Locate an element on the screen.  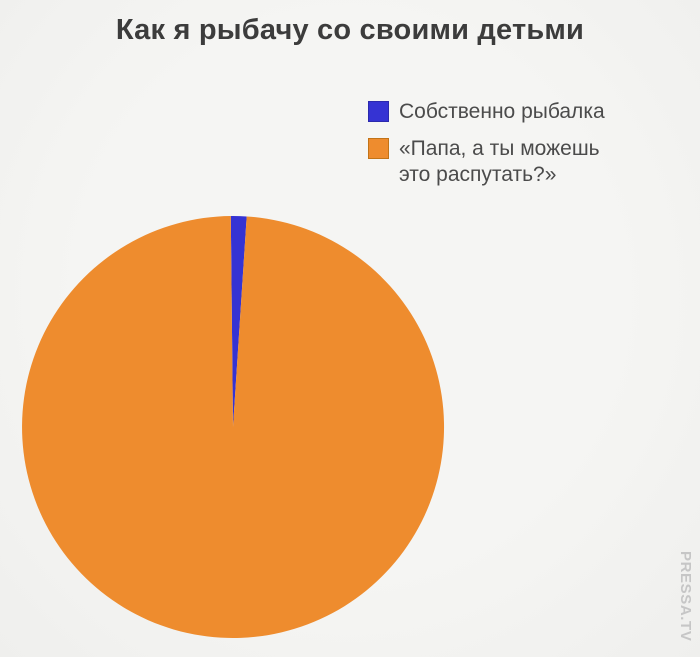
legend-label-fishing: Собственно рыбалка is located at coordinates (502, 112).